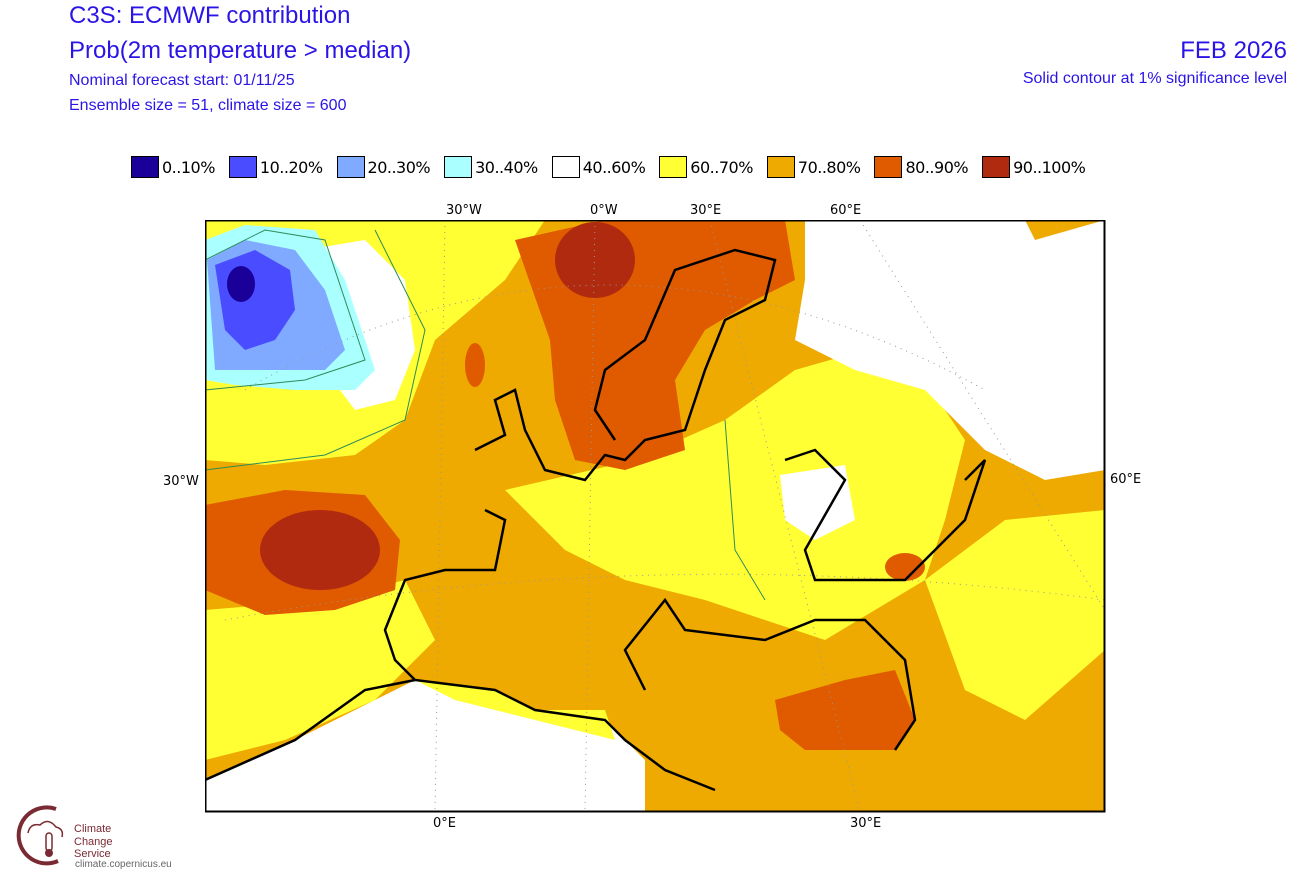  I want to click on axis-label-bottom: 0°E, so click(444, 823).